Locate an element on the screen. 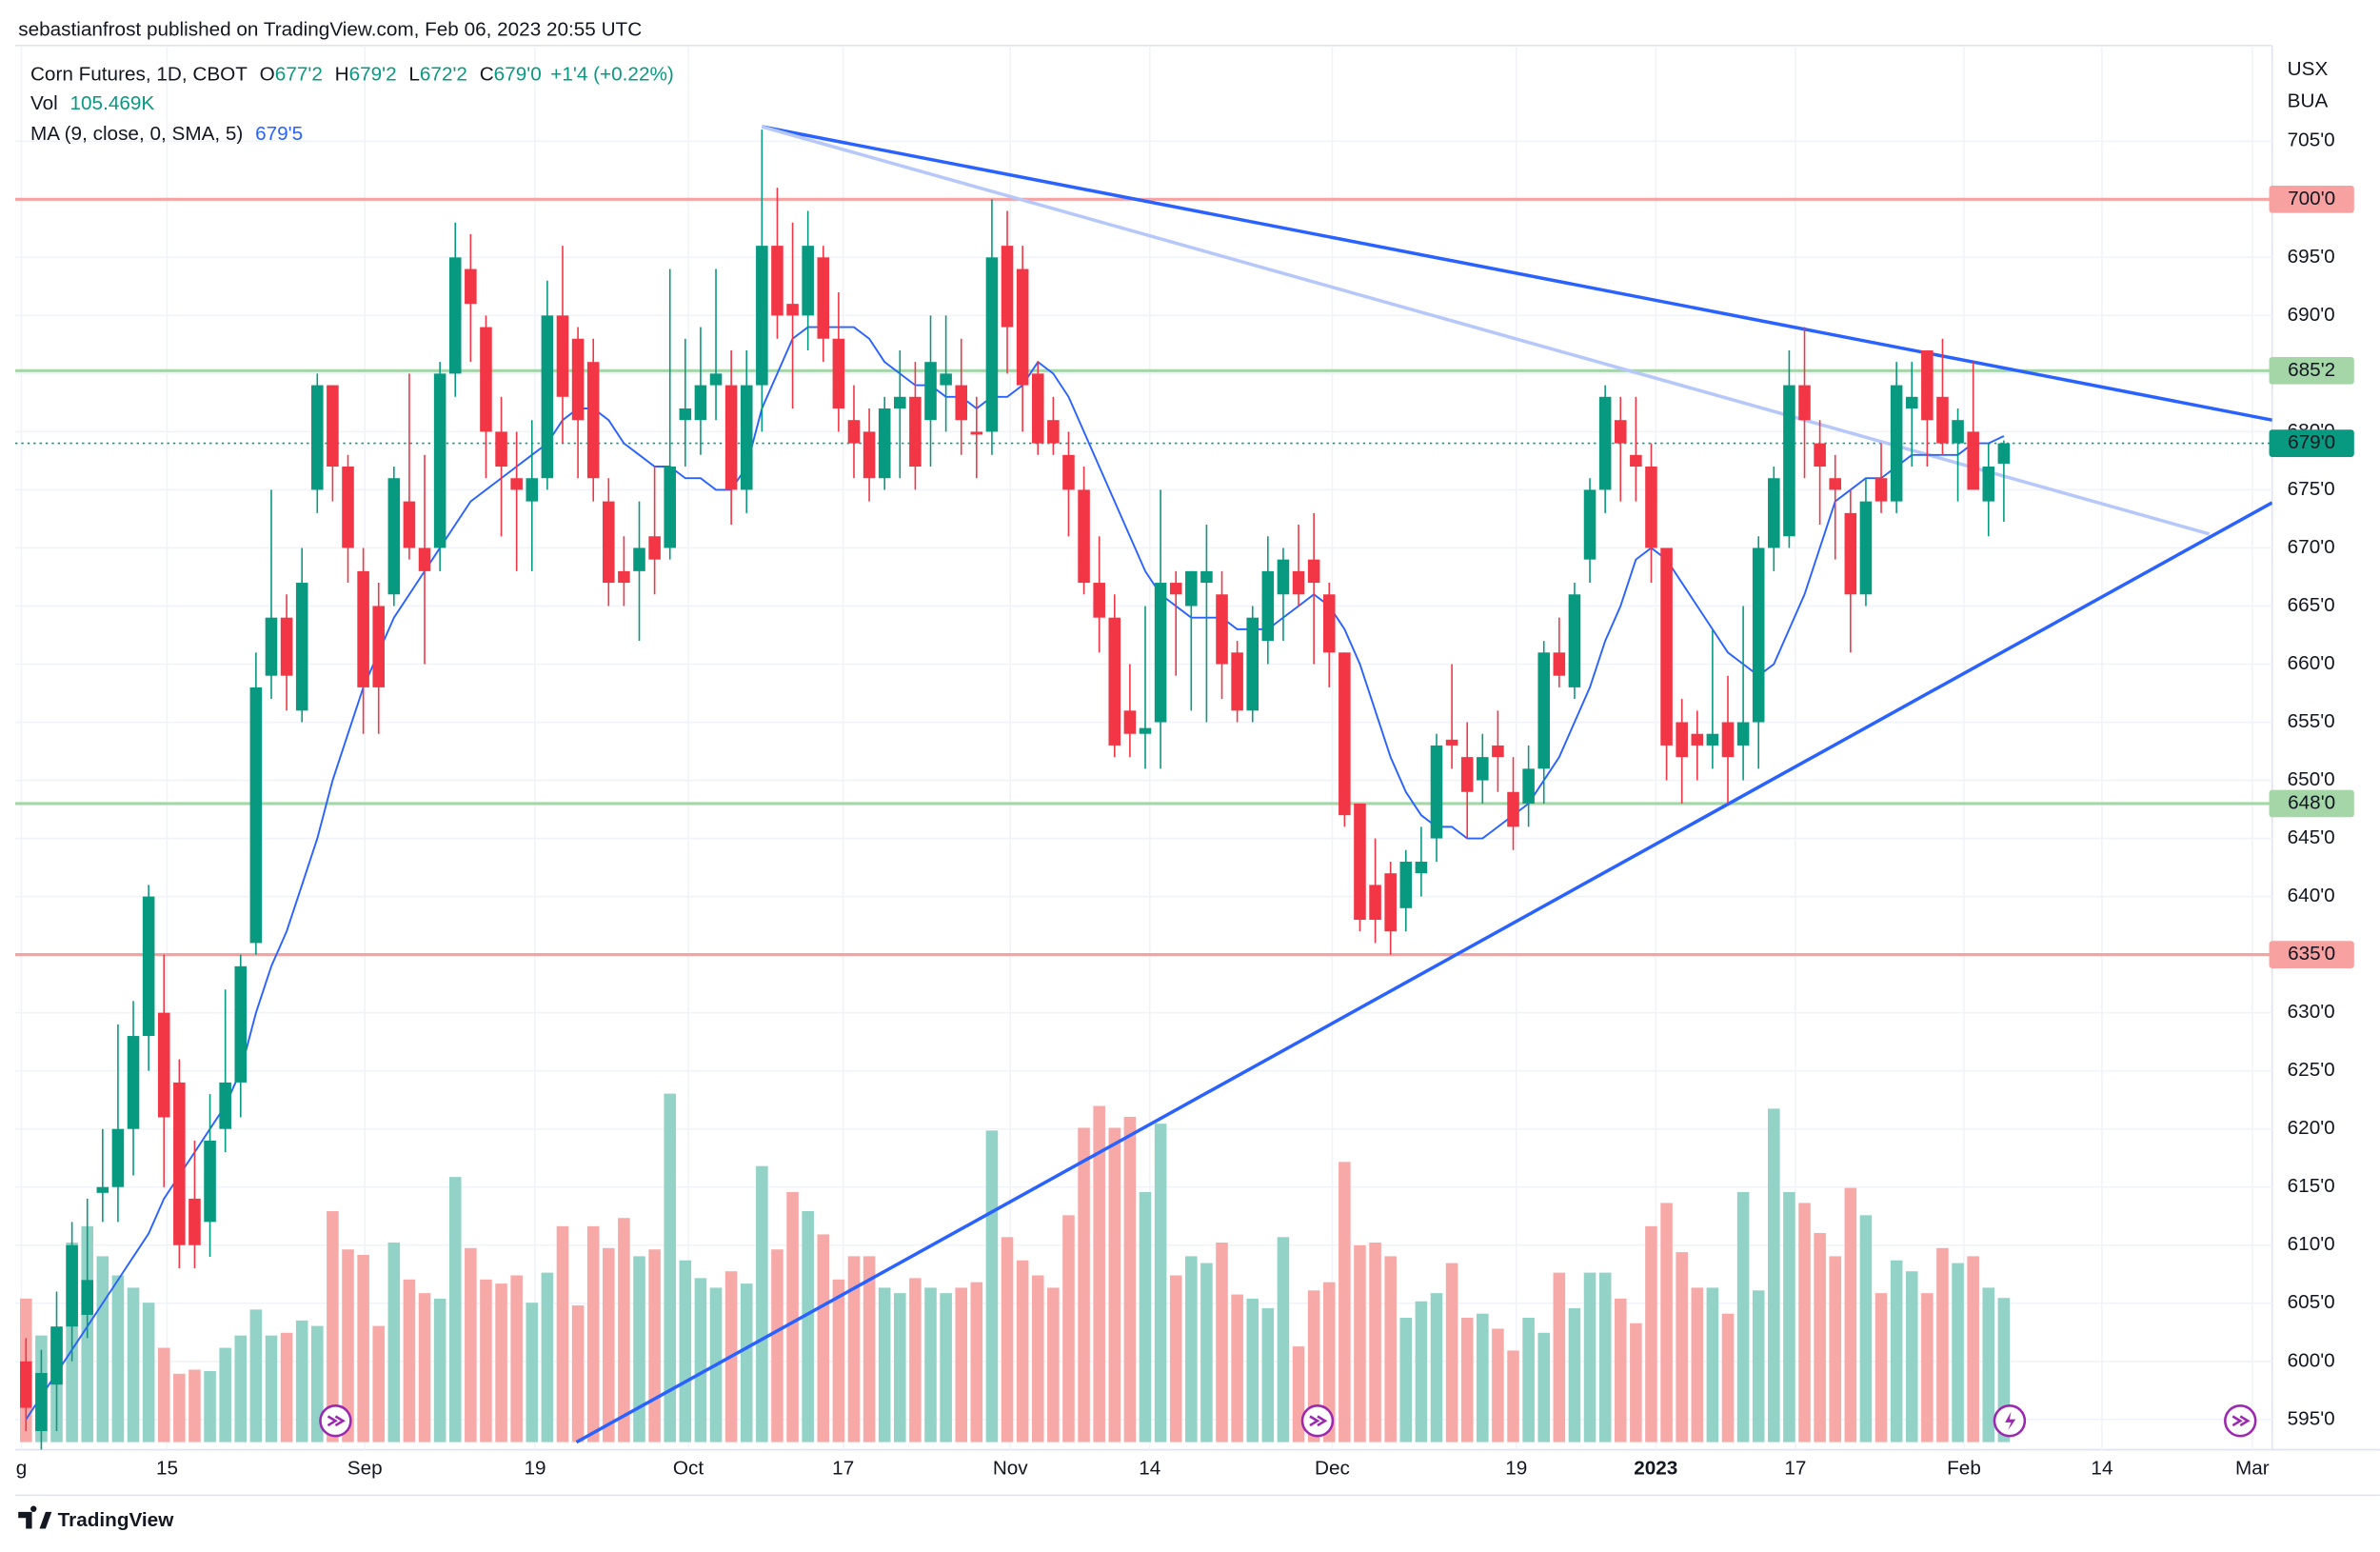 The image size is (2380, 1552). y-tick-label: 655'0 is located at coordinates (2311, 721).